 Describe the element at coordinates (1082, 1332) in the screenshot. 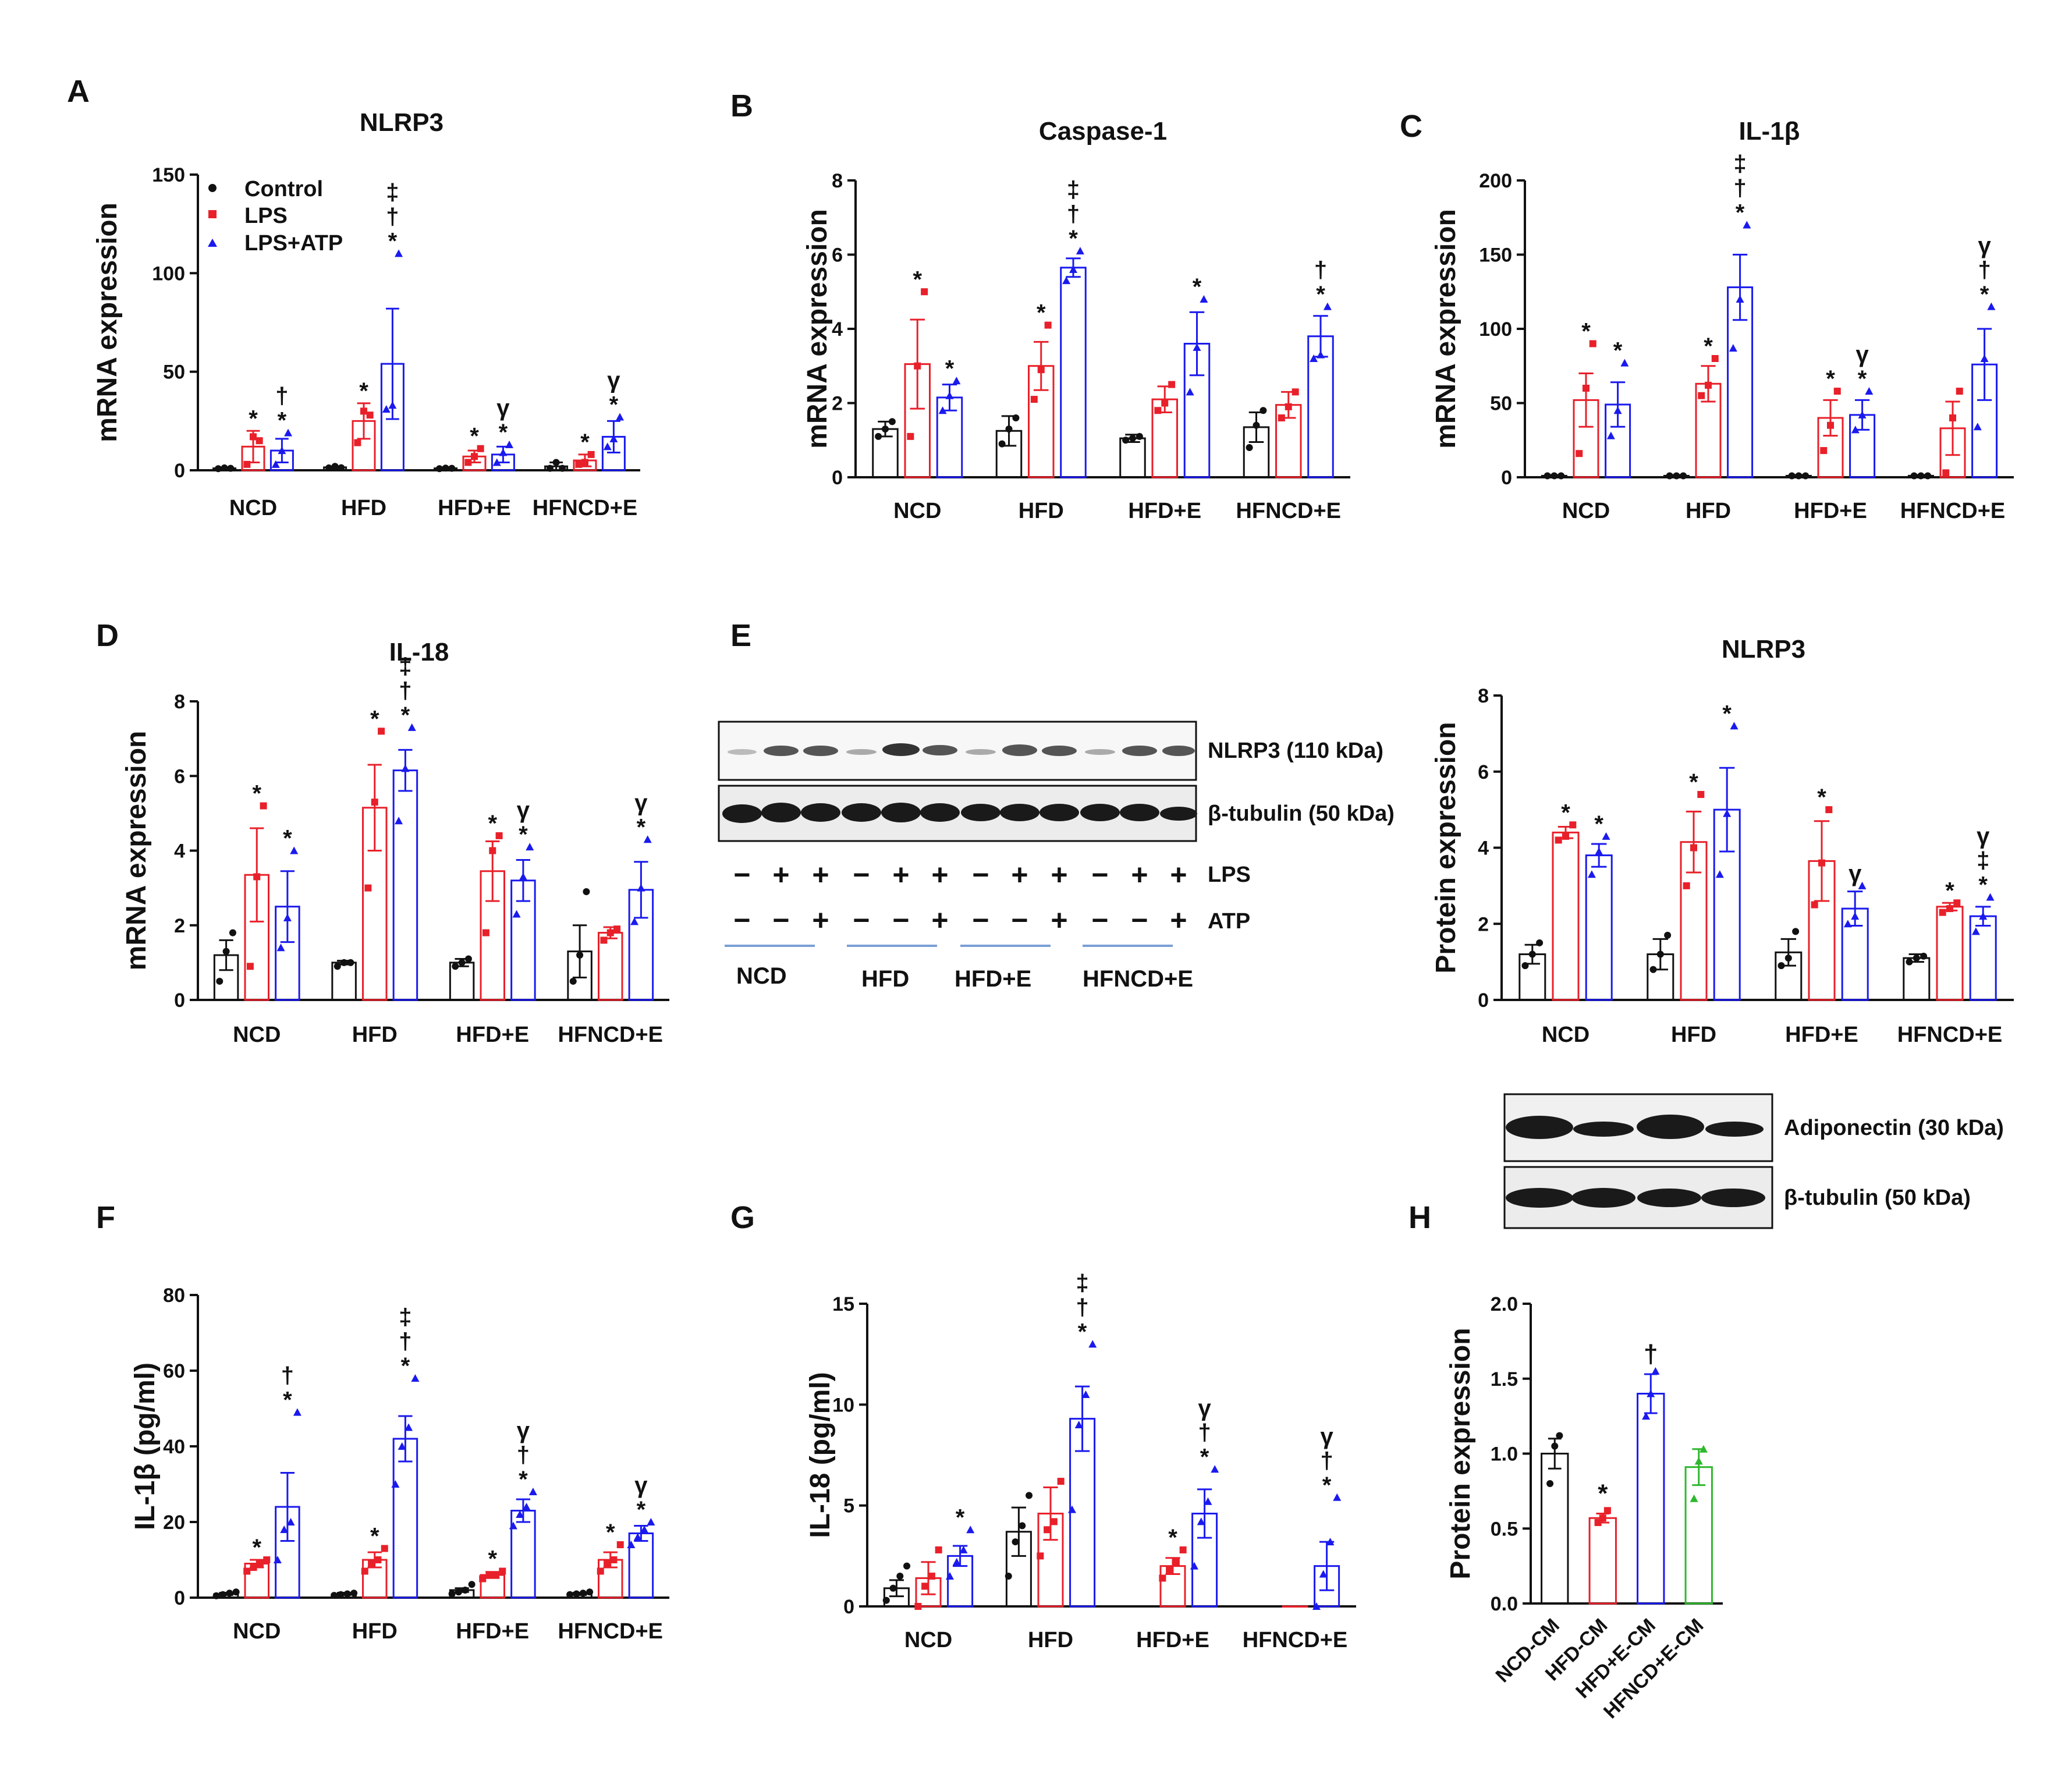

I see `chart-g-significance-mark: *` at that location.